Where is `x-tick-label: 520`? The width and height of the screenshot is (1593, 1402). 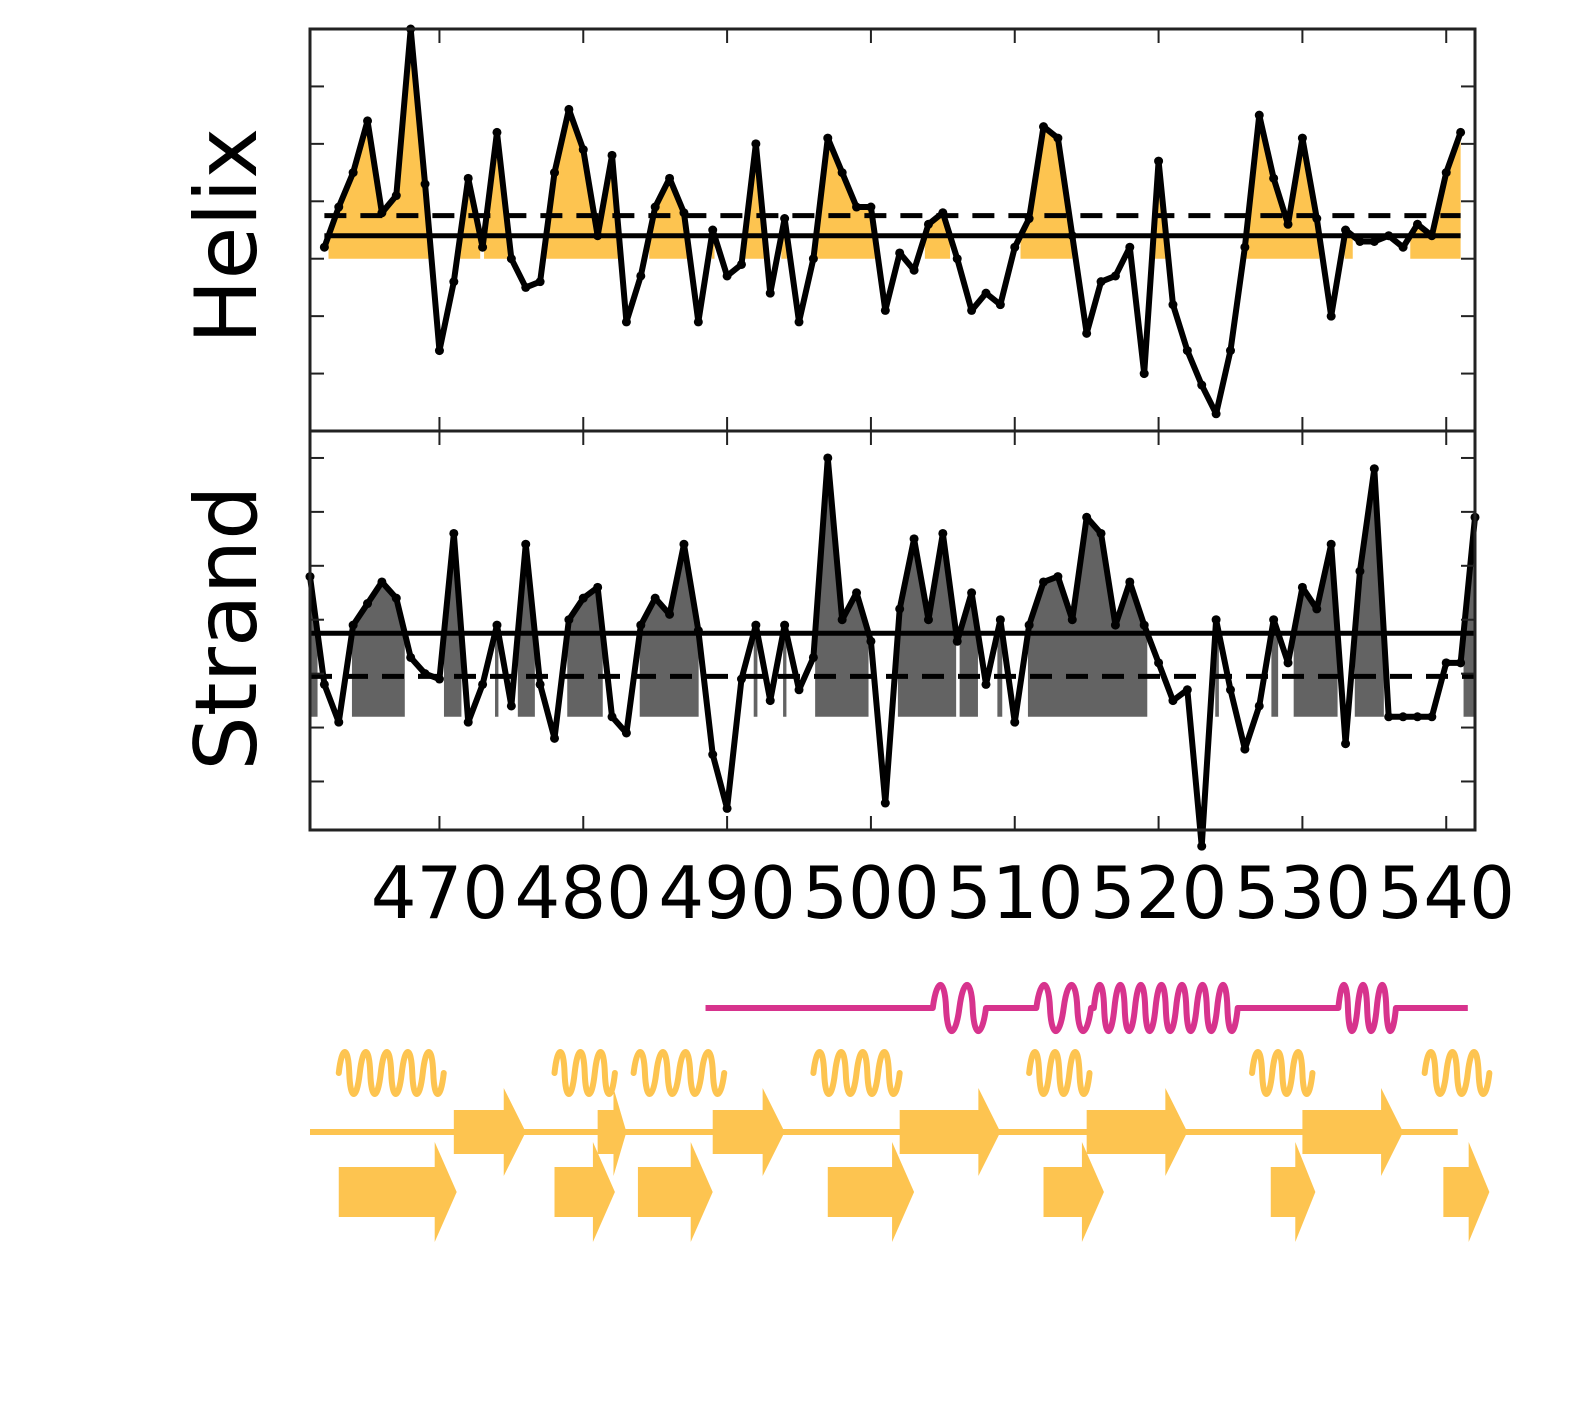
x-tick-label: 520 is located at coordinates (1158, 893).